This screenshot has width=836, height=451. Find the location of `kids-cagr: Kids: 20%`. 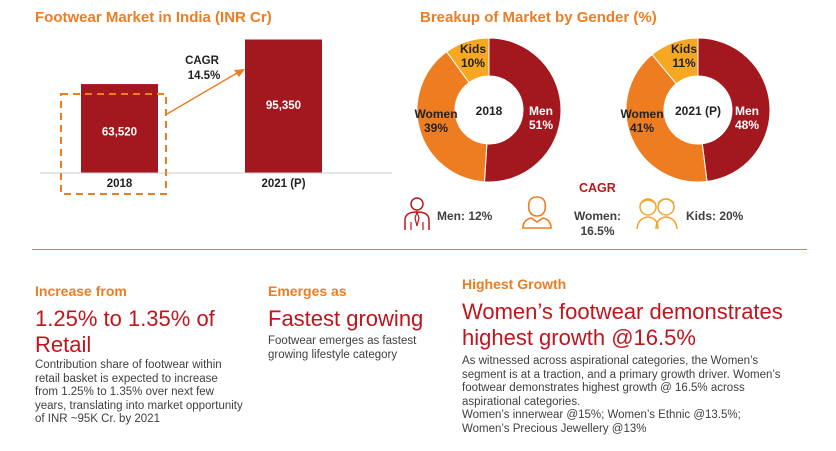

kids-cagr: Kids: 20% is located at coordinates (715, 216).